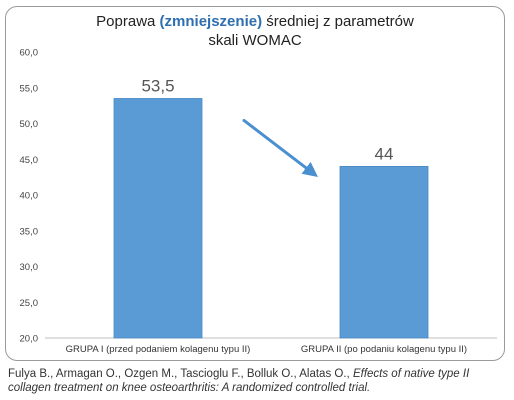  I want to click on chart-title-text-end: średniej z parametrów, so click(338, 21).